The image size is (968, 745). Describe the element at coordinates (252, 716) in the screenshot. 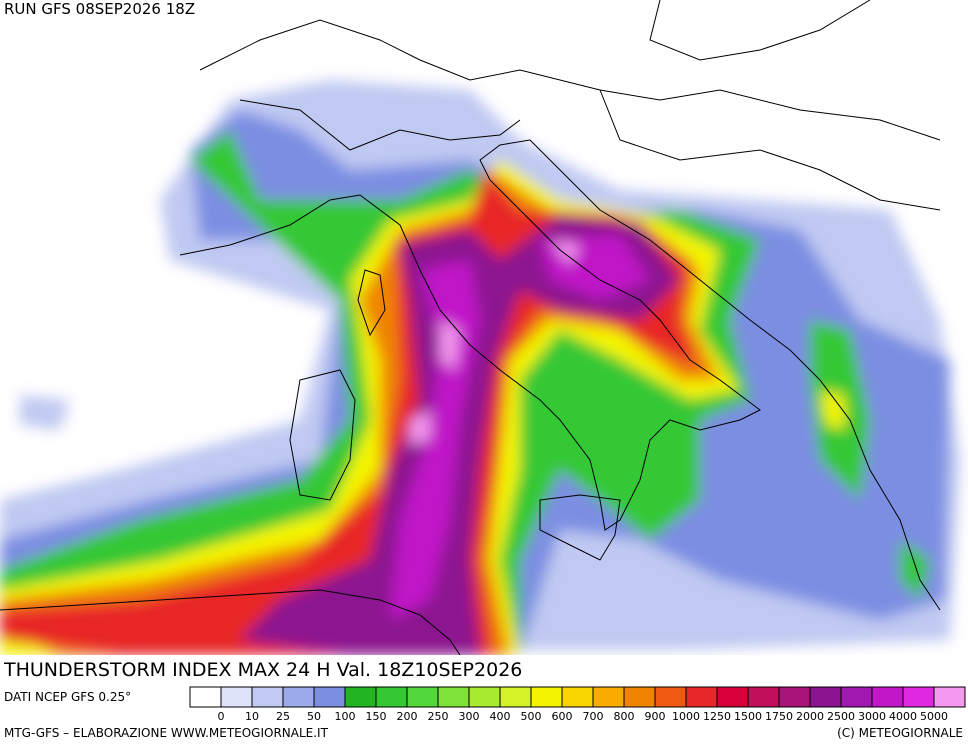

I see `legend-label: 10` at that location.